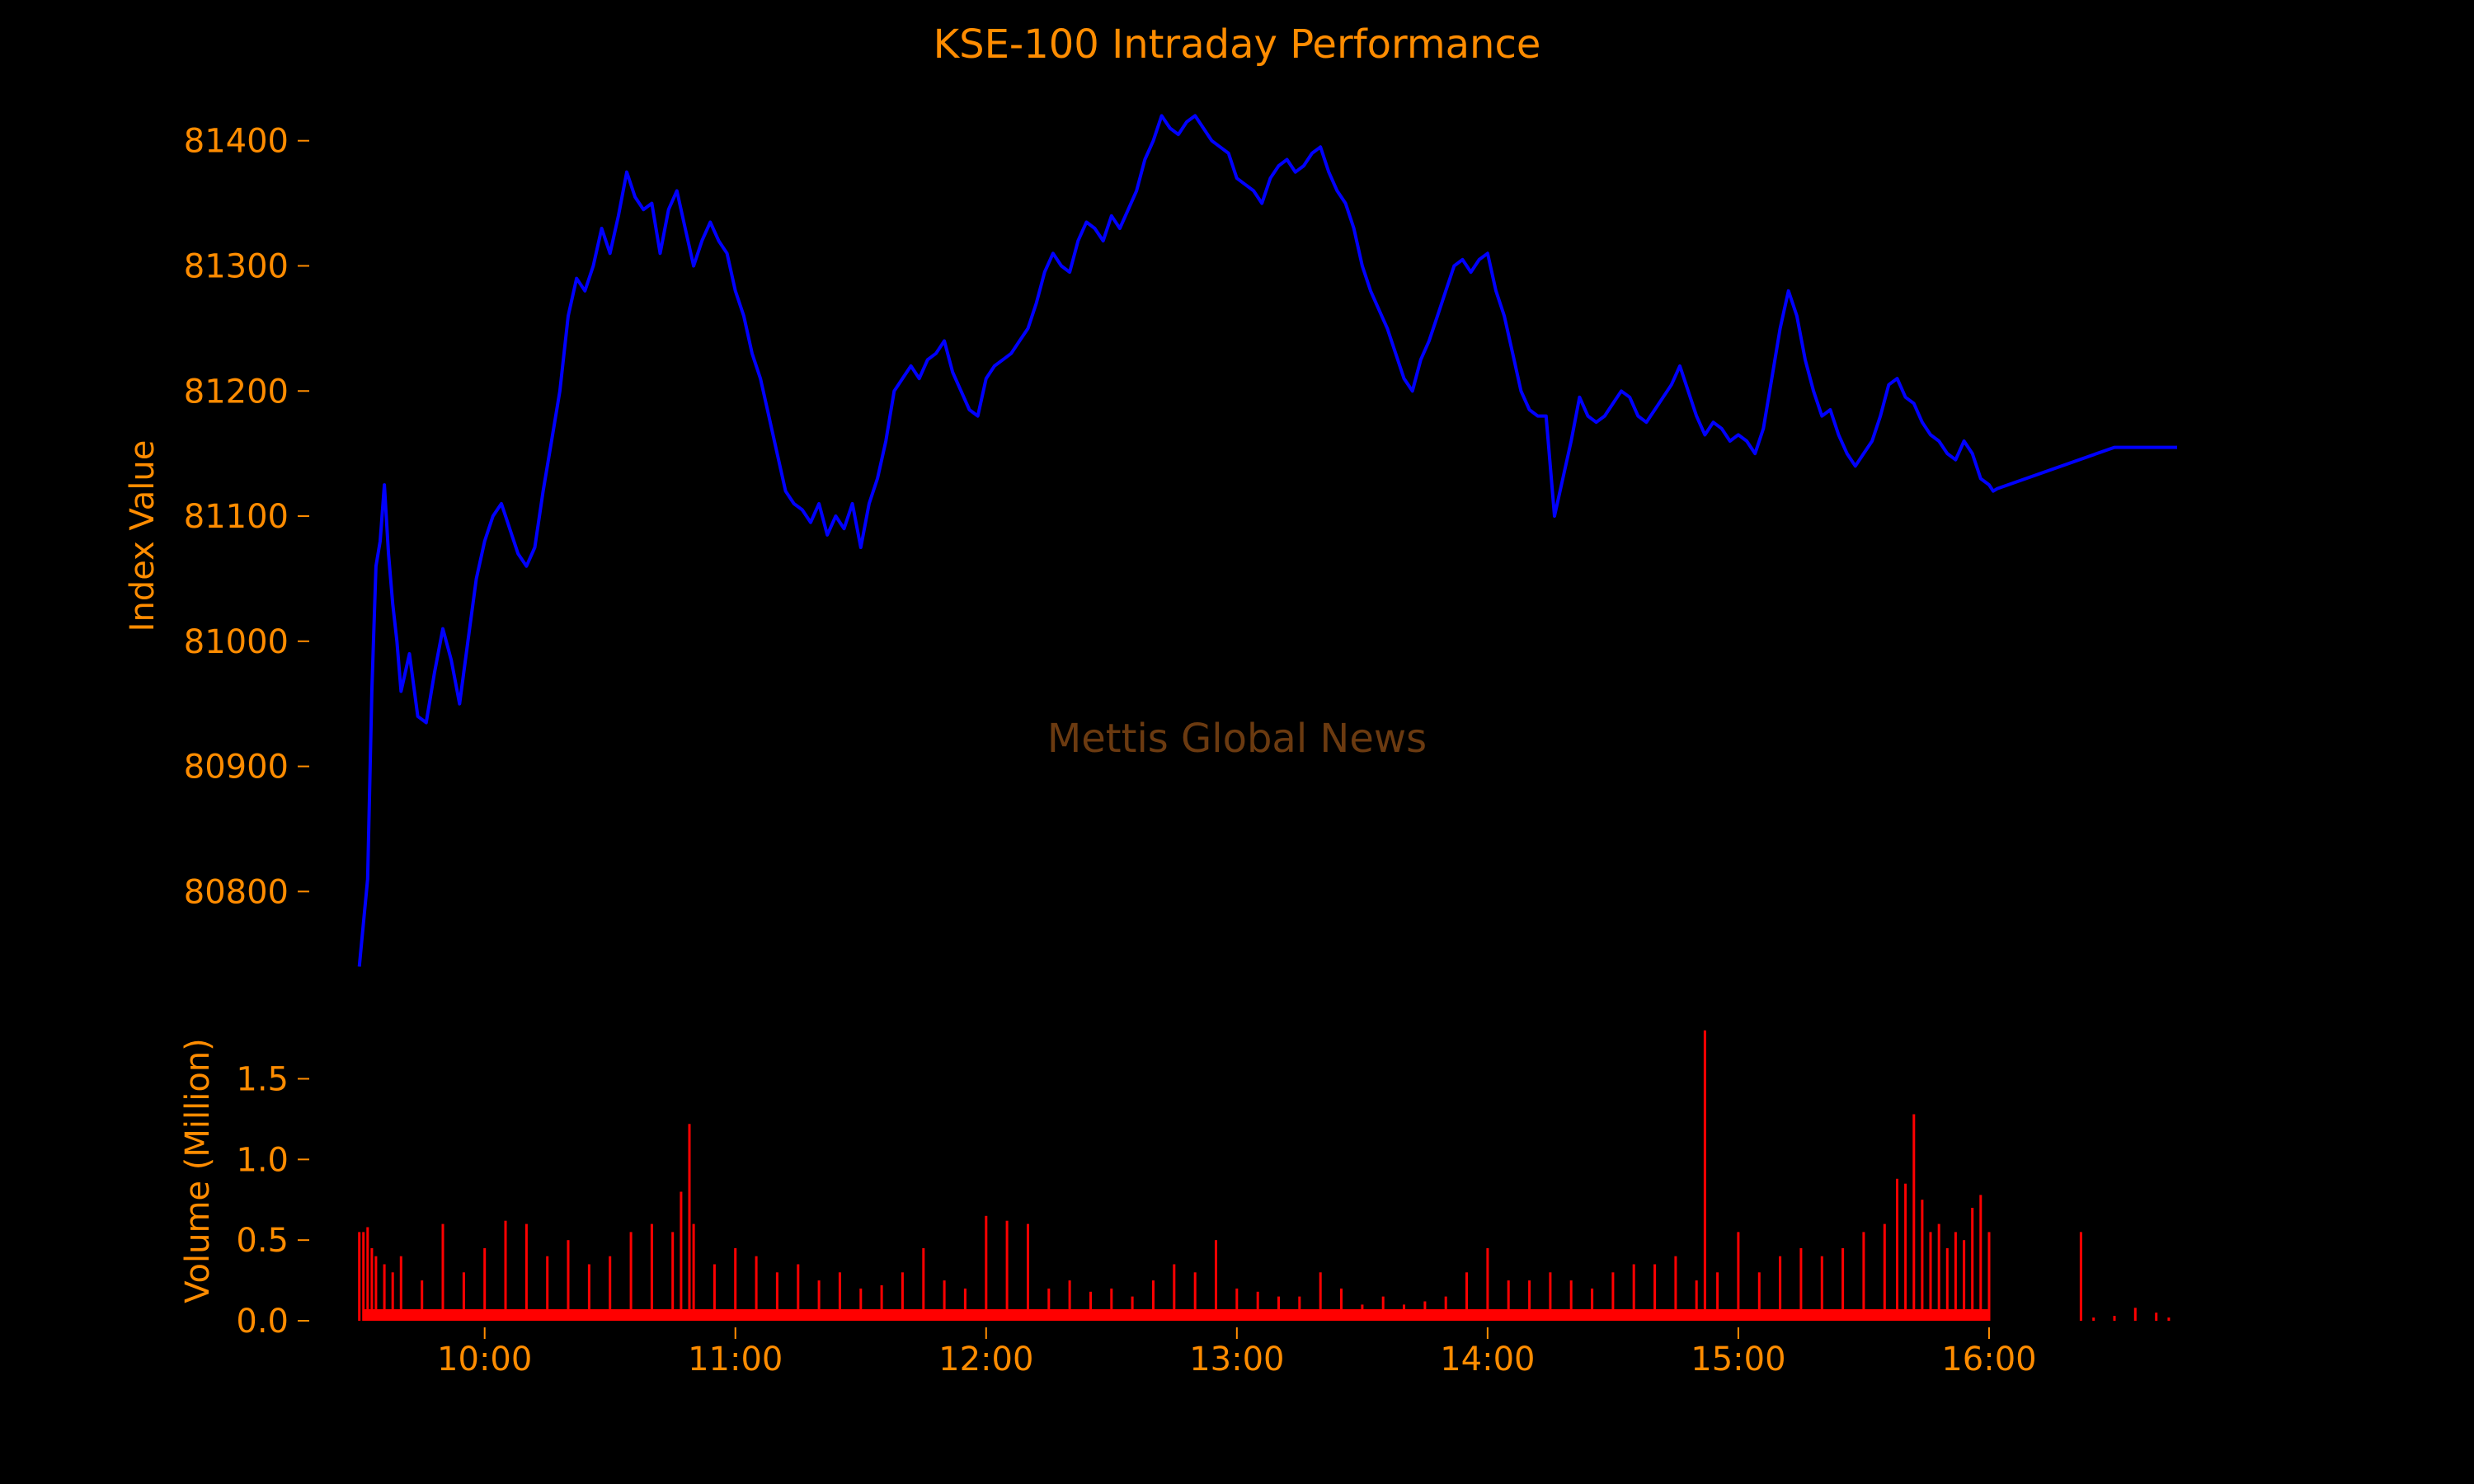 The width and height of the screenshot is (2474, 1484). What do you see at coordinates (236, 392) in the screenshot?
I see `price-y-tick-label: 81200` at bounding box center [236, 392].